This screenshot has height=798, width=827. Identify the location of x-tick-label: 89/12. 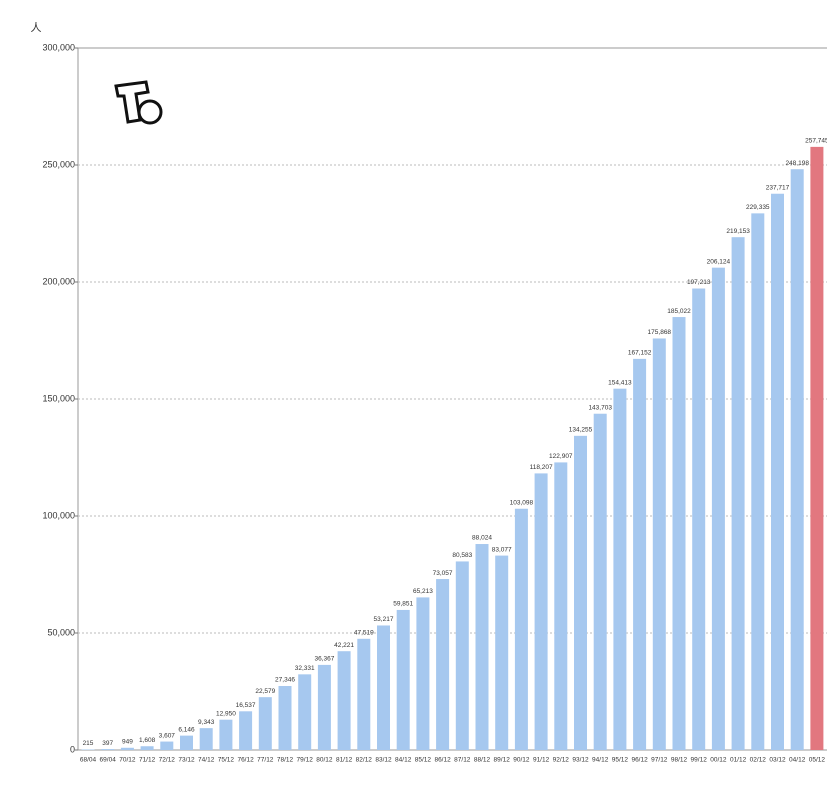
(502, 760).